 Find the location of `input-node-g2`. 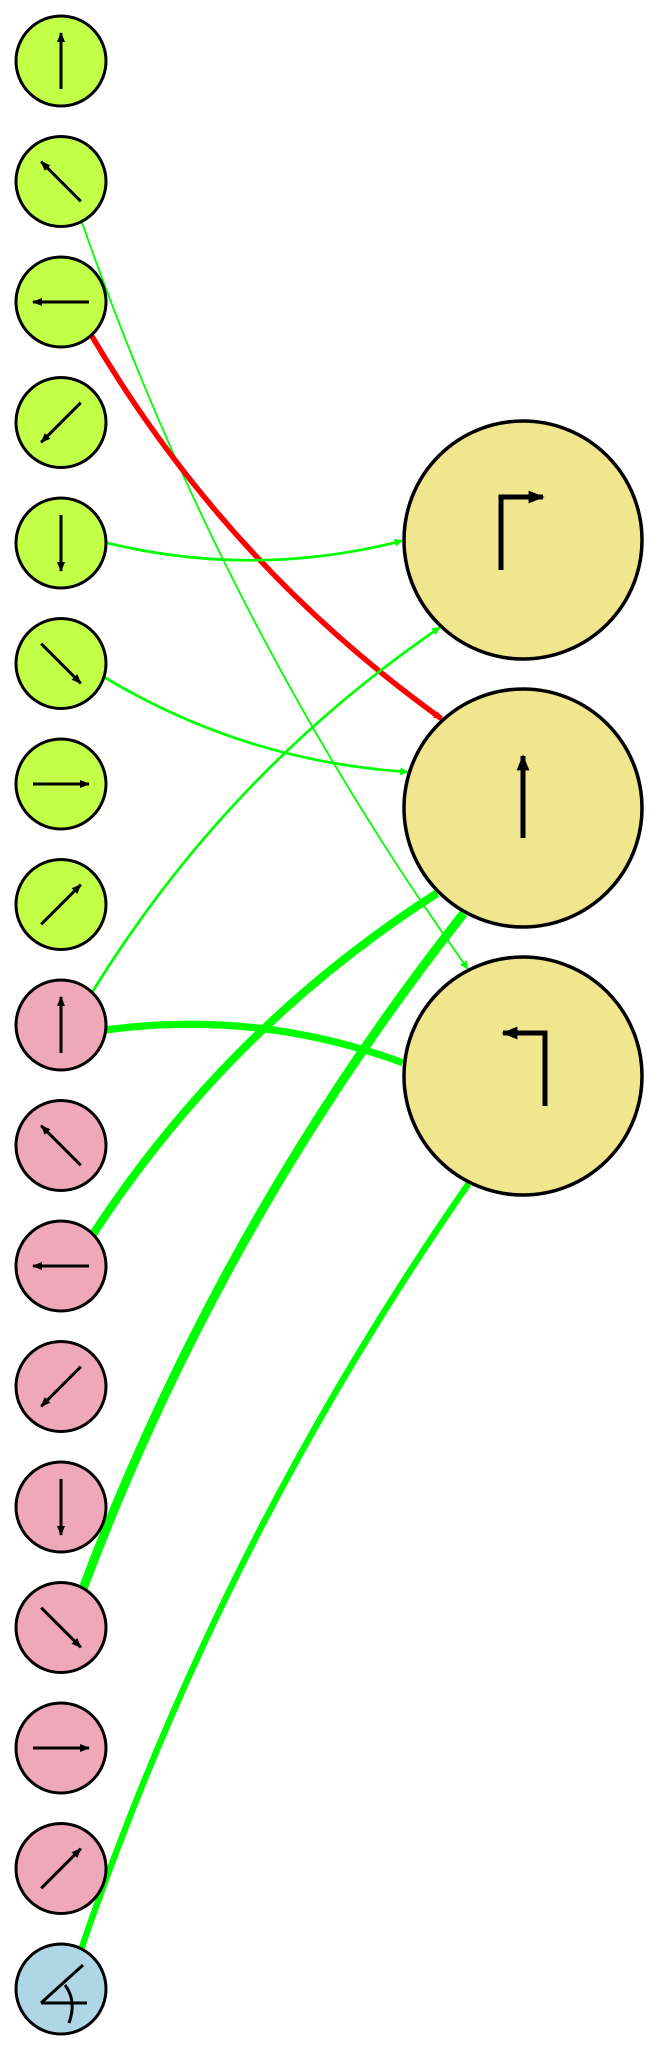

input-node-g2 is located at coordinates (61, 302).